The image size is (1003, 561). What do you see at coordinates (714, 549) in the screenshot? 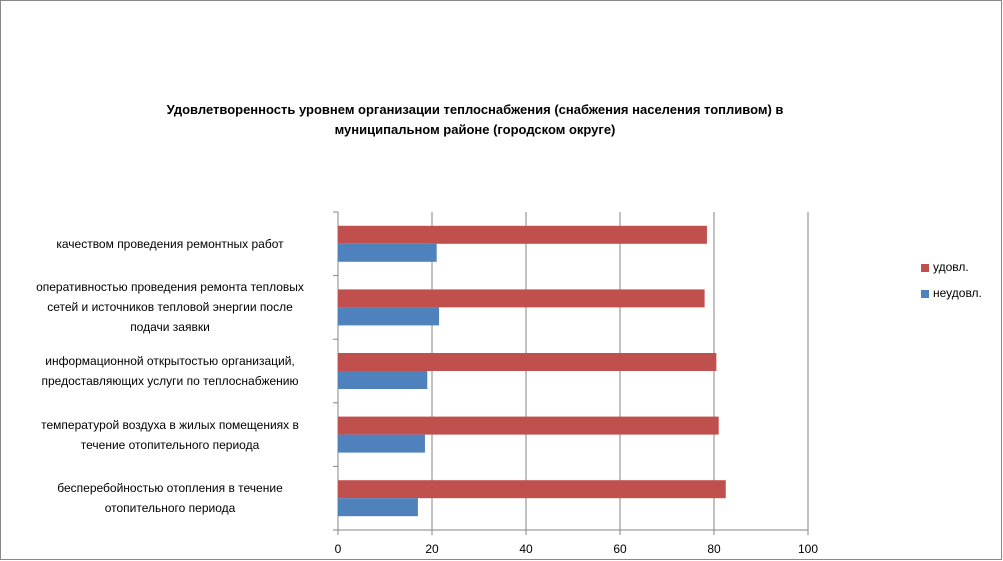
I see `x-tick-label: 80` at bounding box center [714, 549].